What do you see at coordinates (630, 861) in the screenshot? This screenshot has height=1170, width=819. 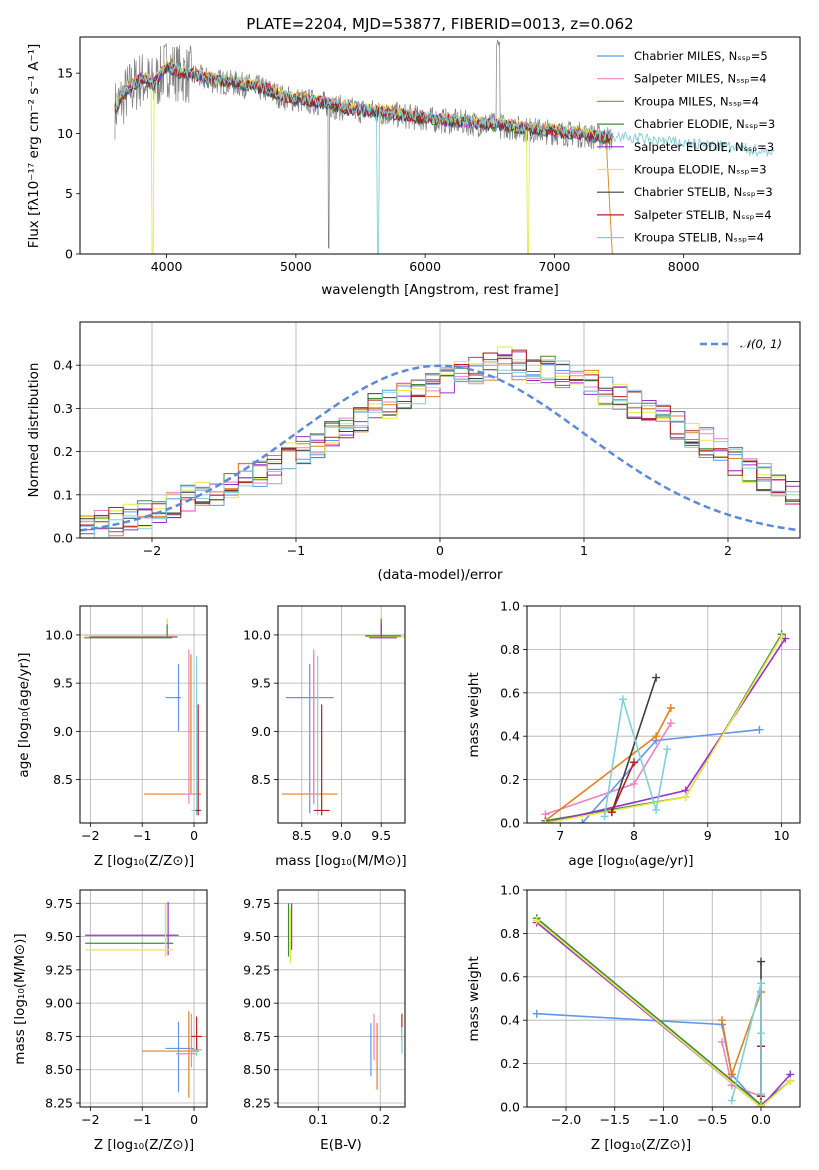 I see `mw-vs-age-xlabel: age [log₁₀(age/yr)]` at bounding box center [630, 861].